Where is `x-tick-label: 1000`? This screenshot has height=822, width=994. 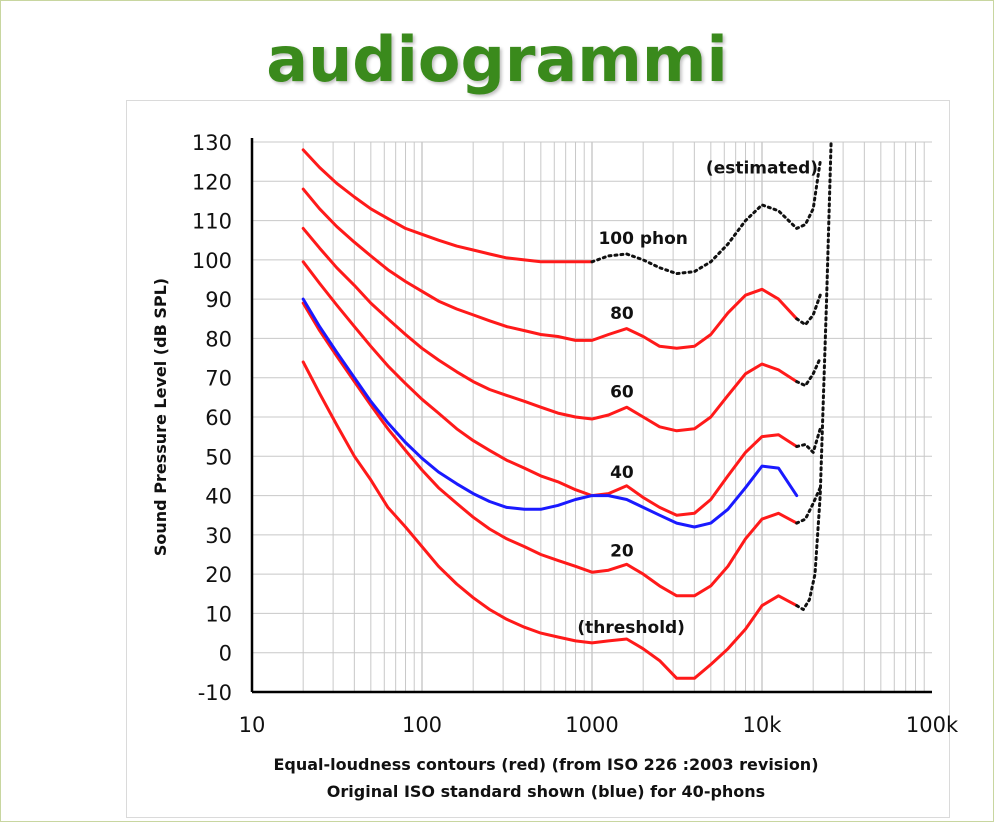
x-tick-label: 1000 is located at coordinates (591, 725).